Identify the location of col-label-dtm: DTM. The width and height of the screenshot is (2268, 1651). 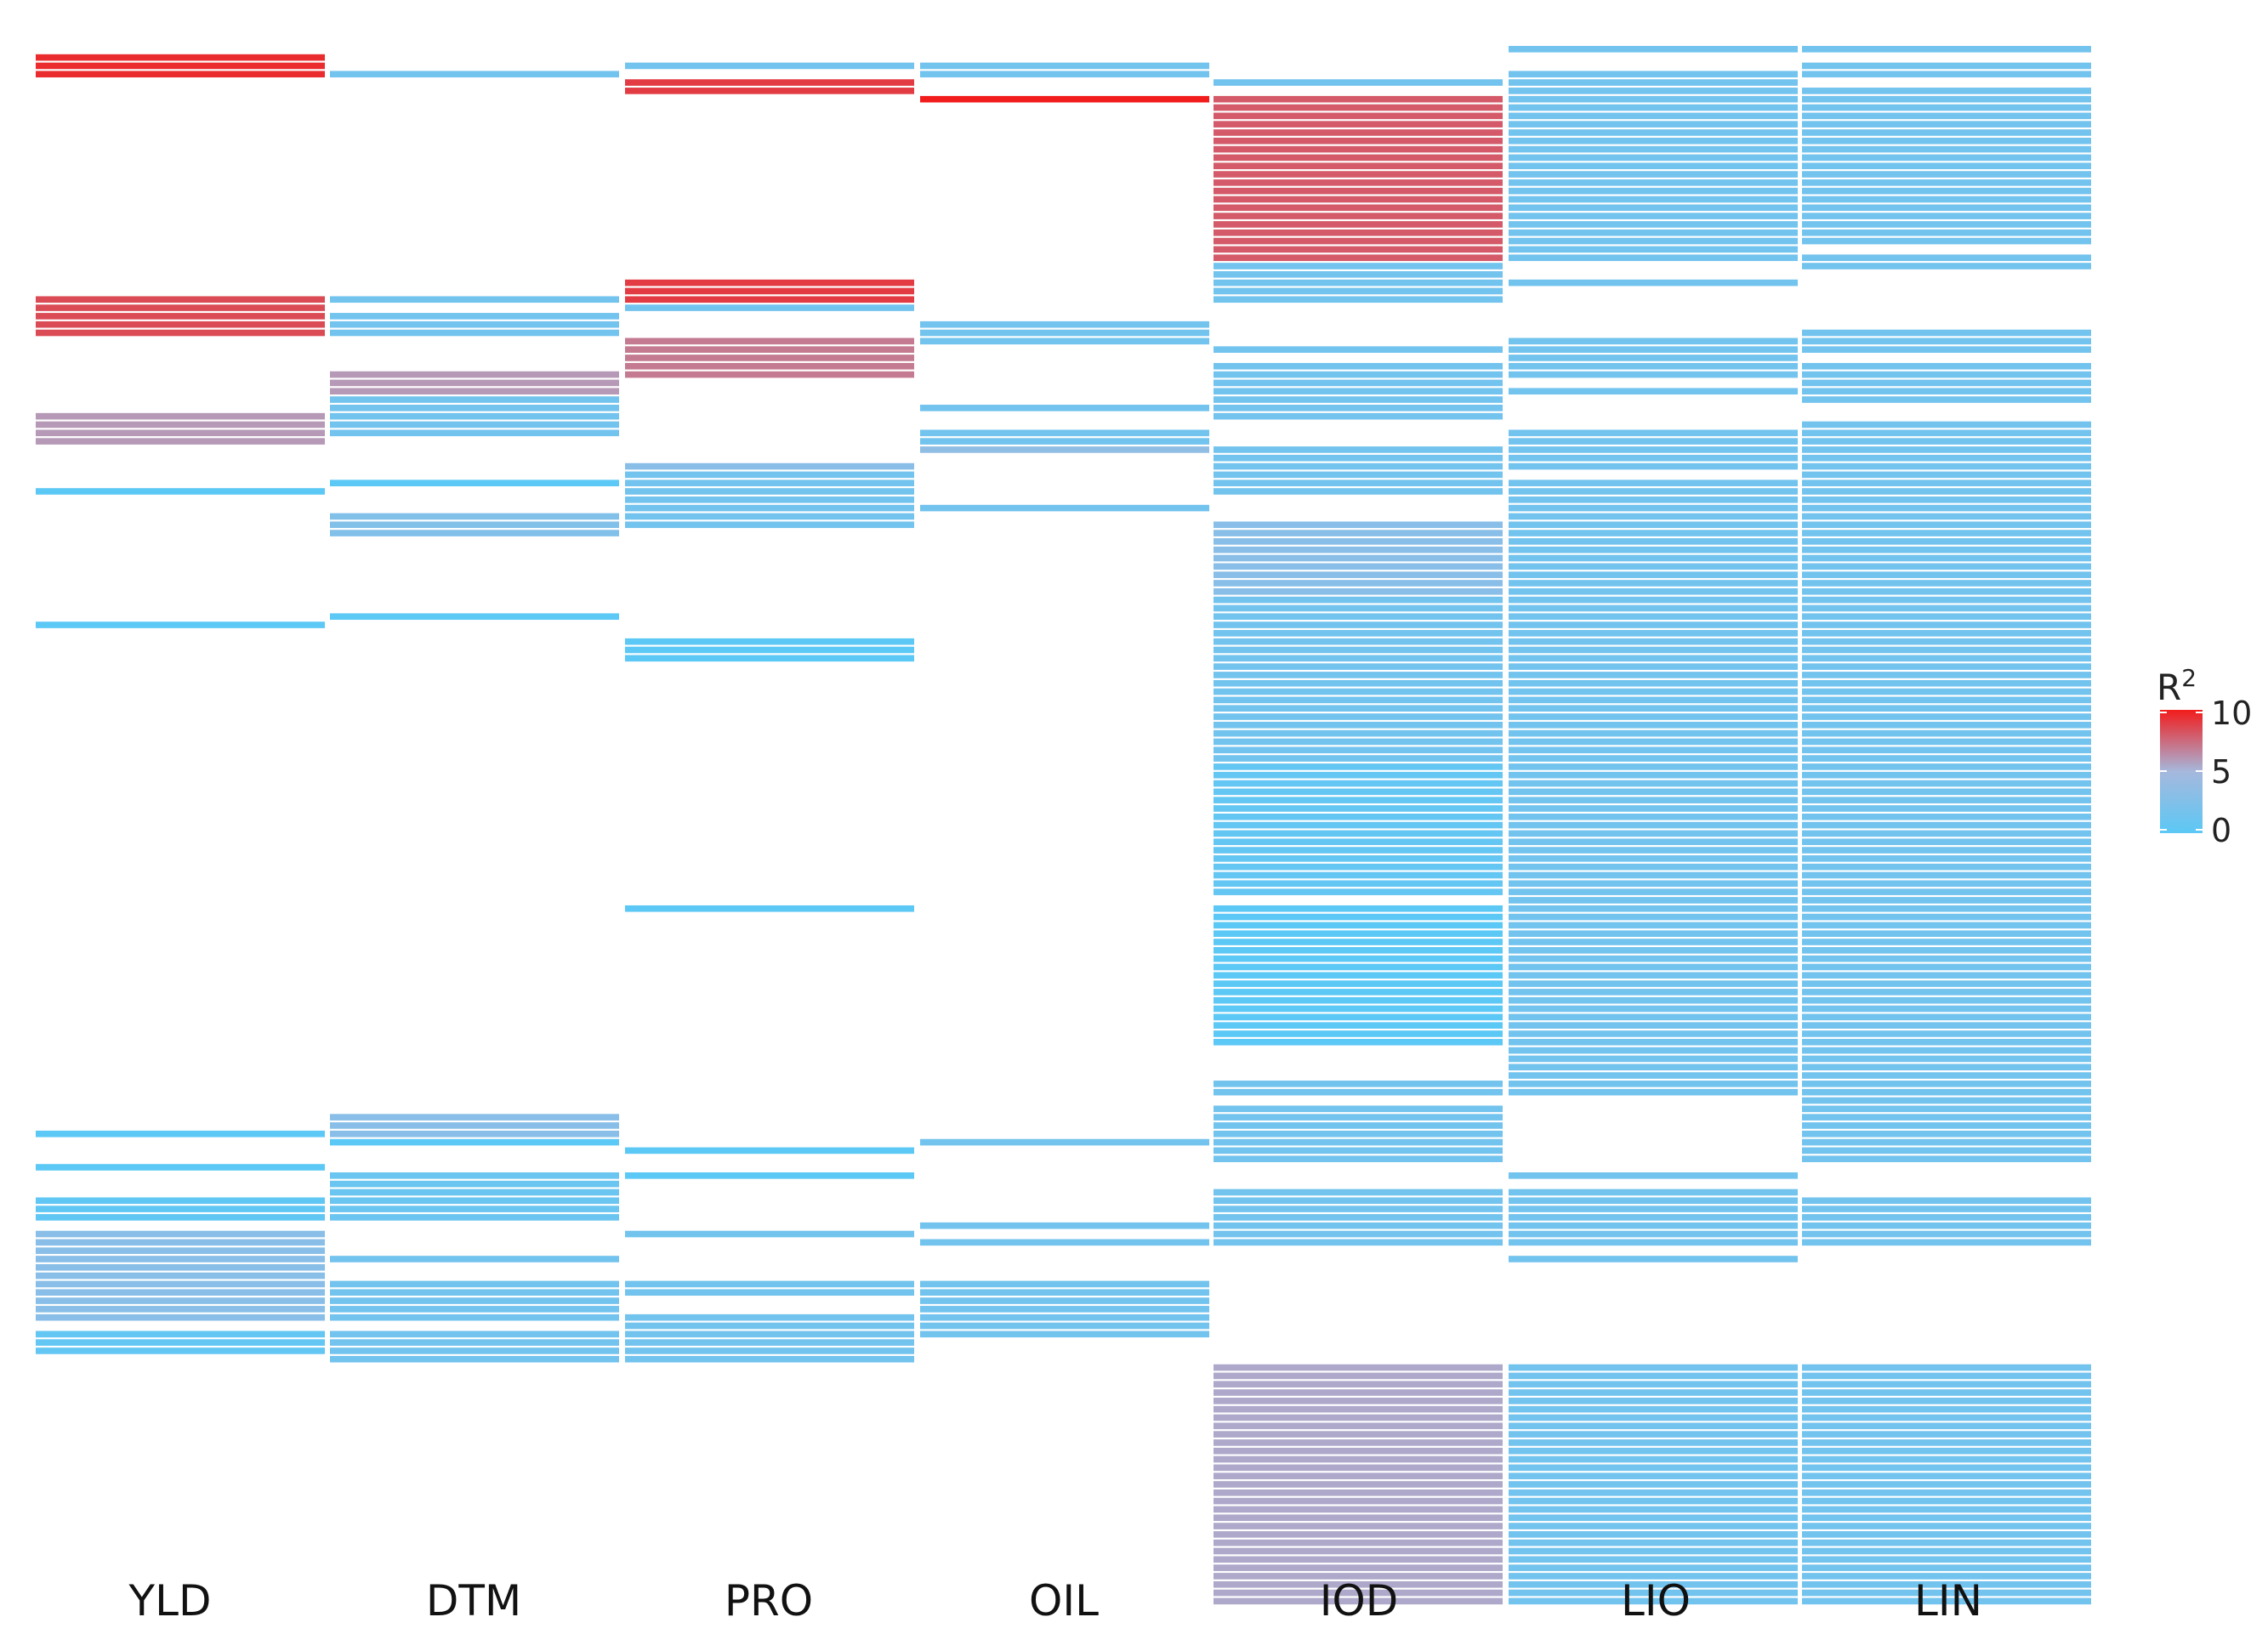
(473, 1600).